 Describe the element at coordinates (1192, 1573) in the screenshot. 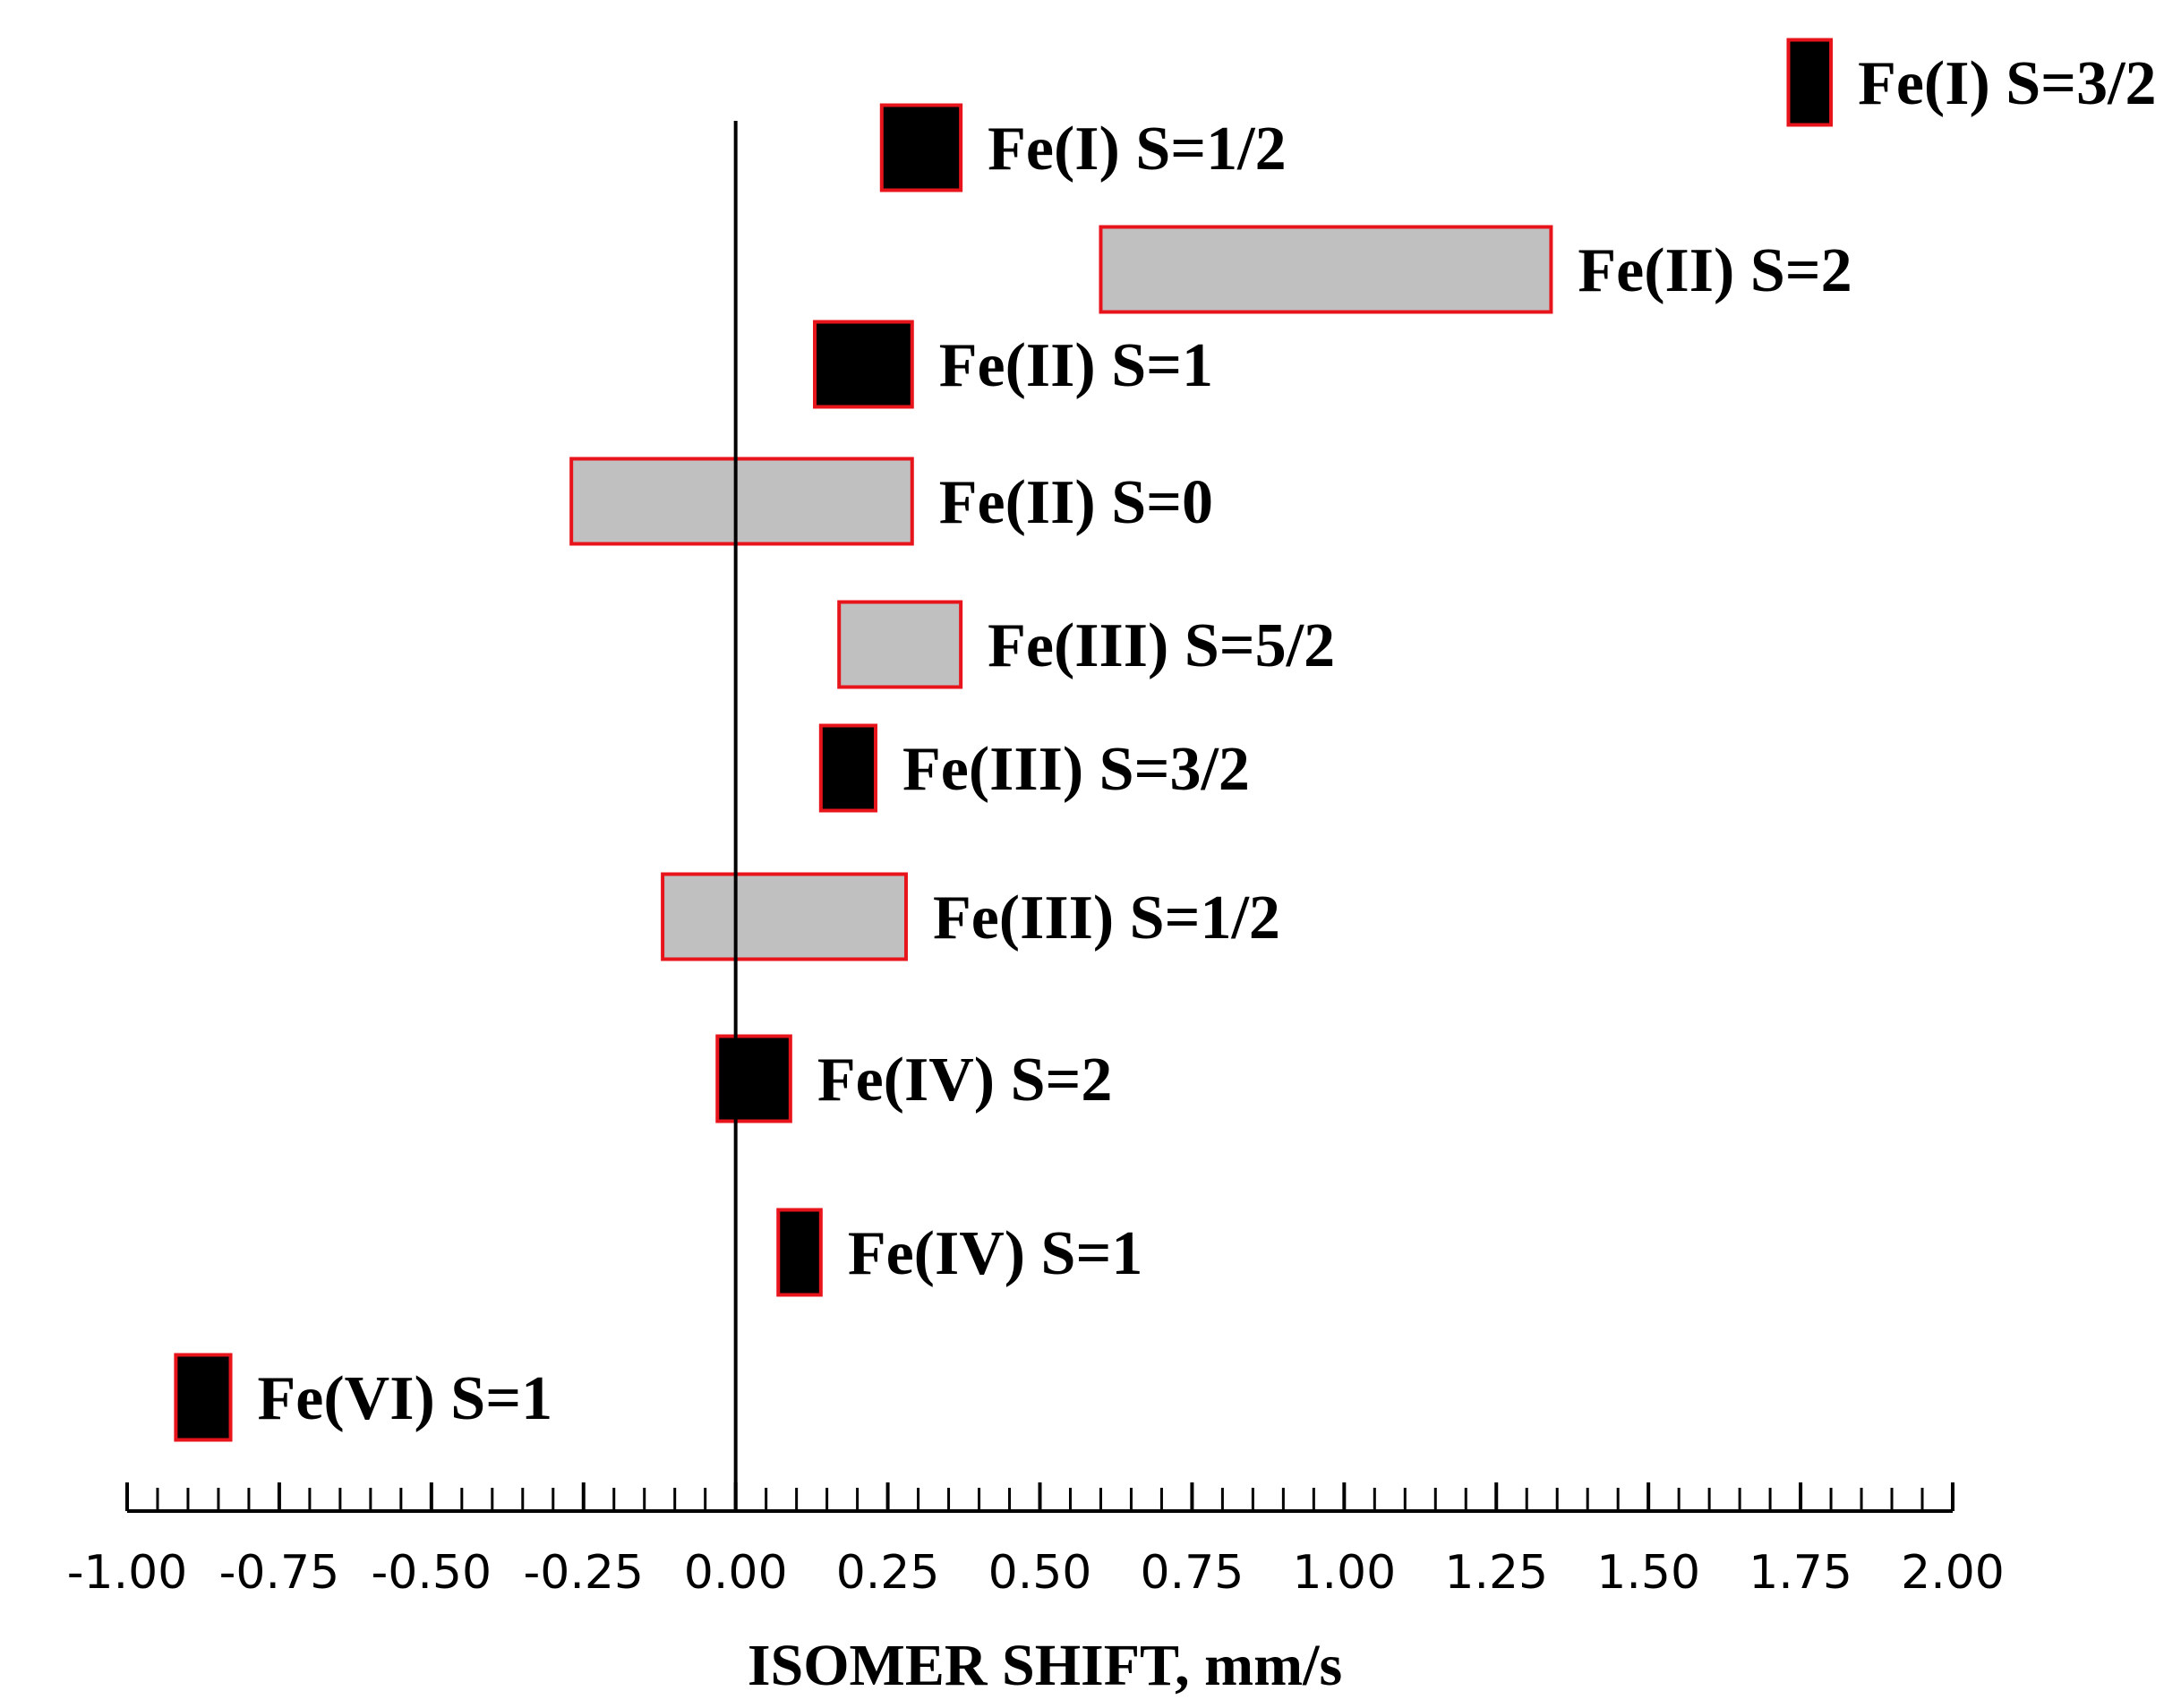

I see `x-tick-label: 0.75` at that location.